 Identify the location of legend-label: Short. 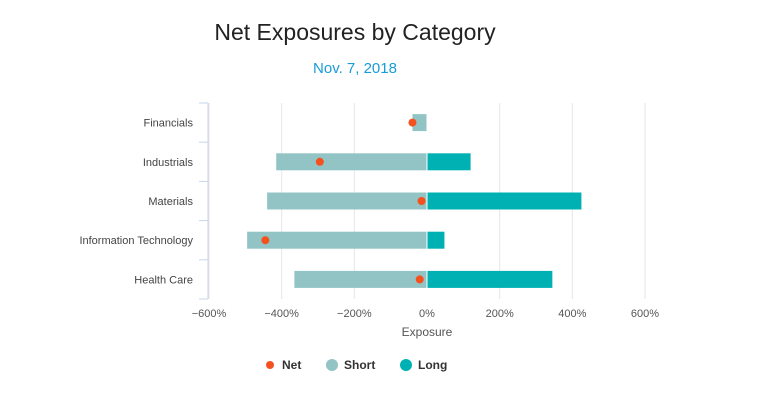
(359, 365).